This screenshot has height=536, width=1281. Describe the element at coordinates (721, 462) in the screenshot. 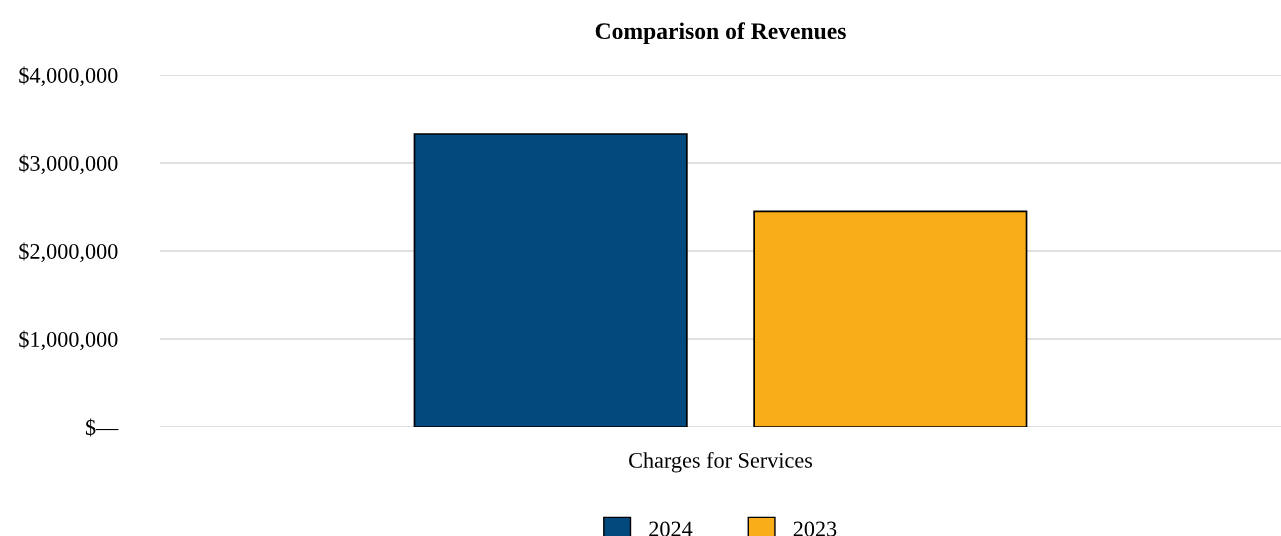

I see `x-tick-label: Charges for Services` at that location.